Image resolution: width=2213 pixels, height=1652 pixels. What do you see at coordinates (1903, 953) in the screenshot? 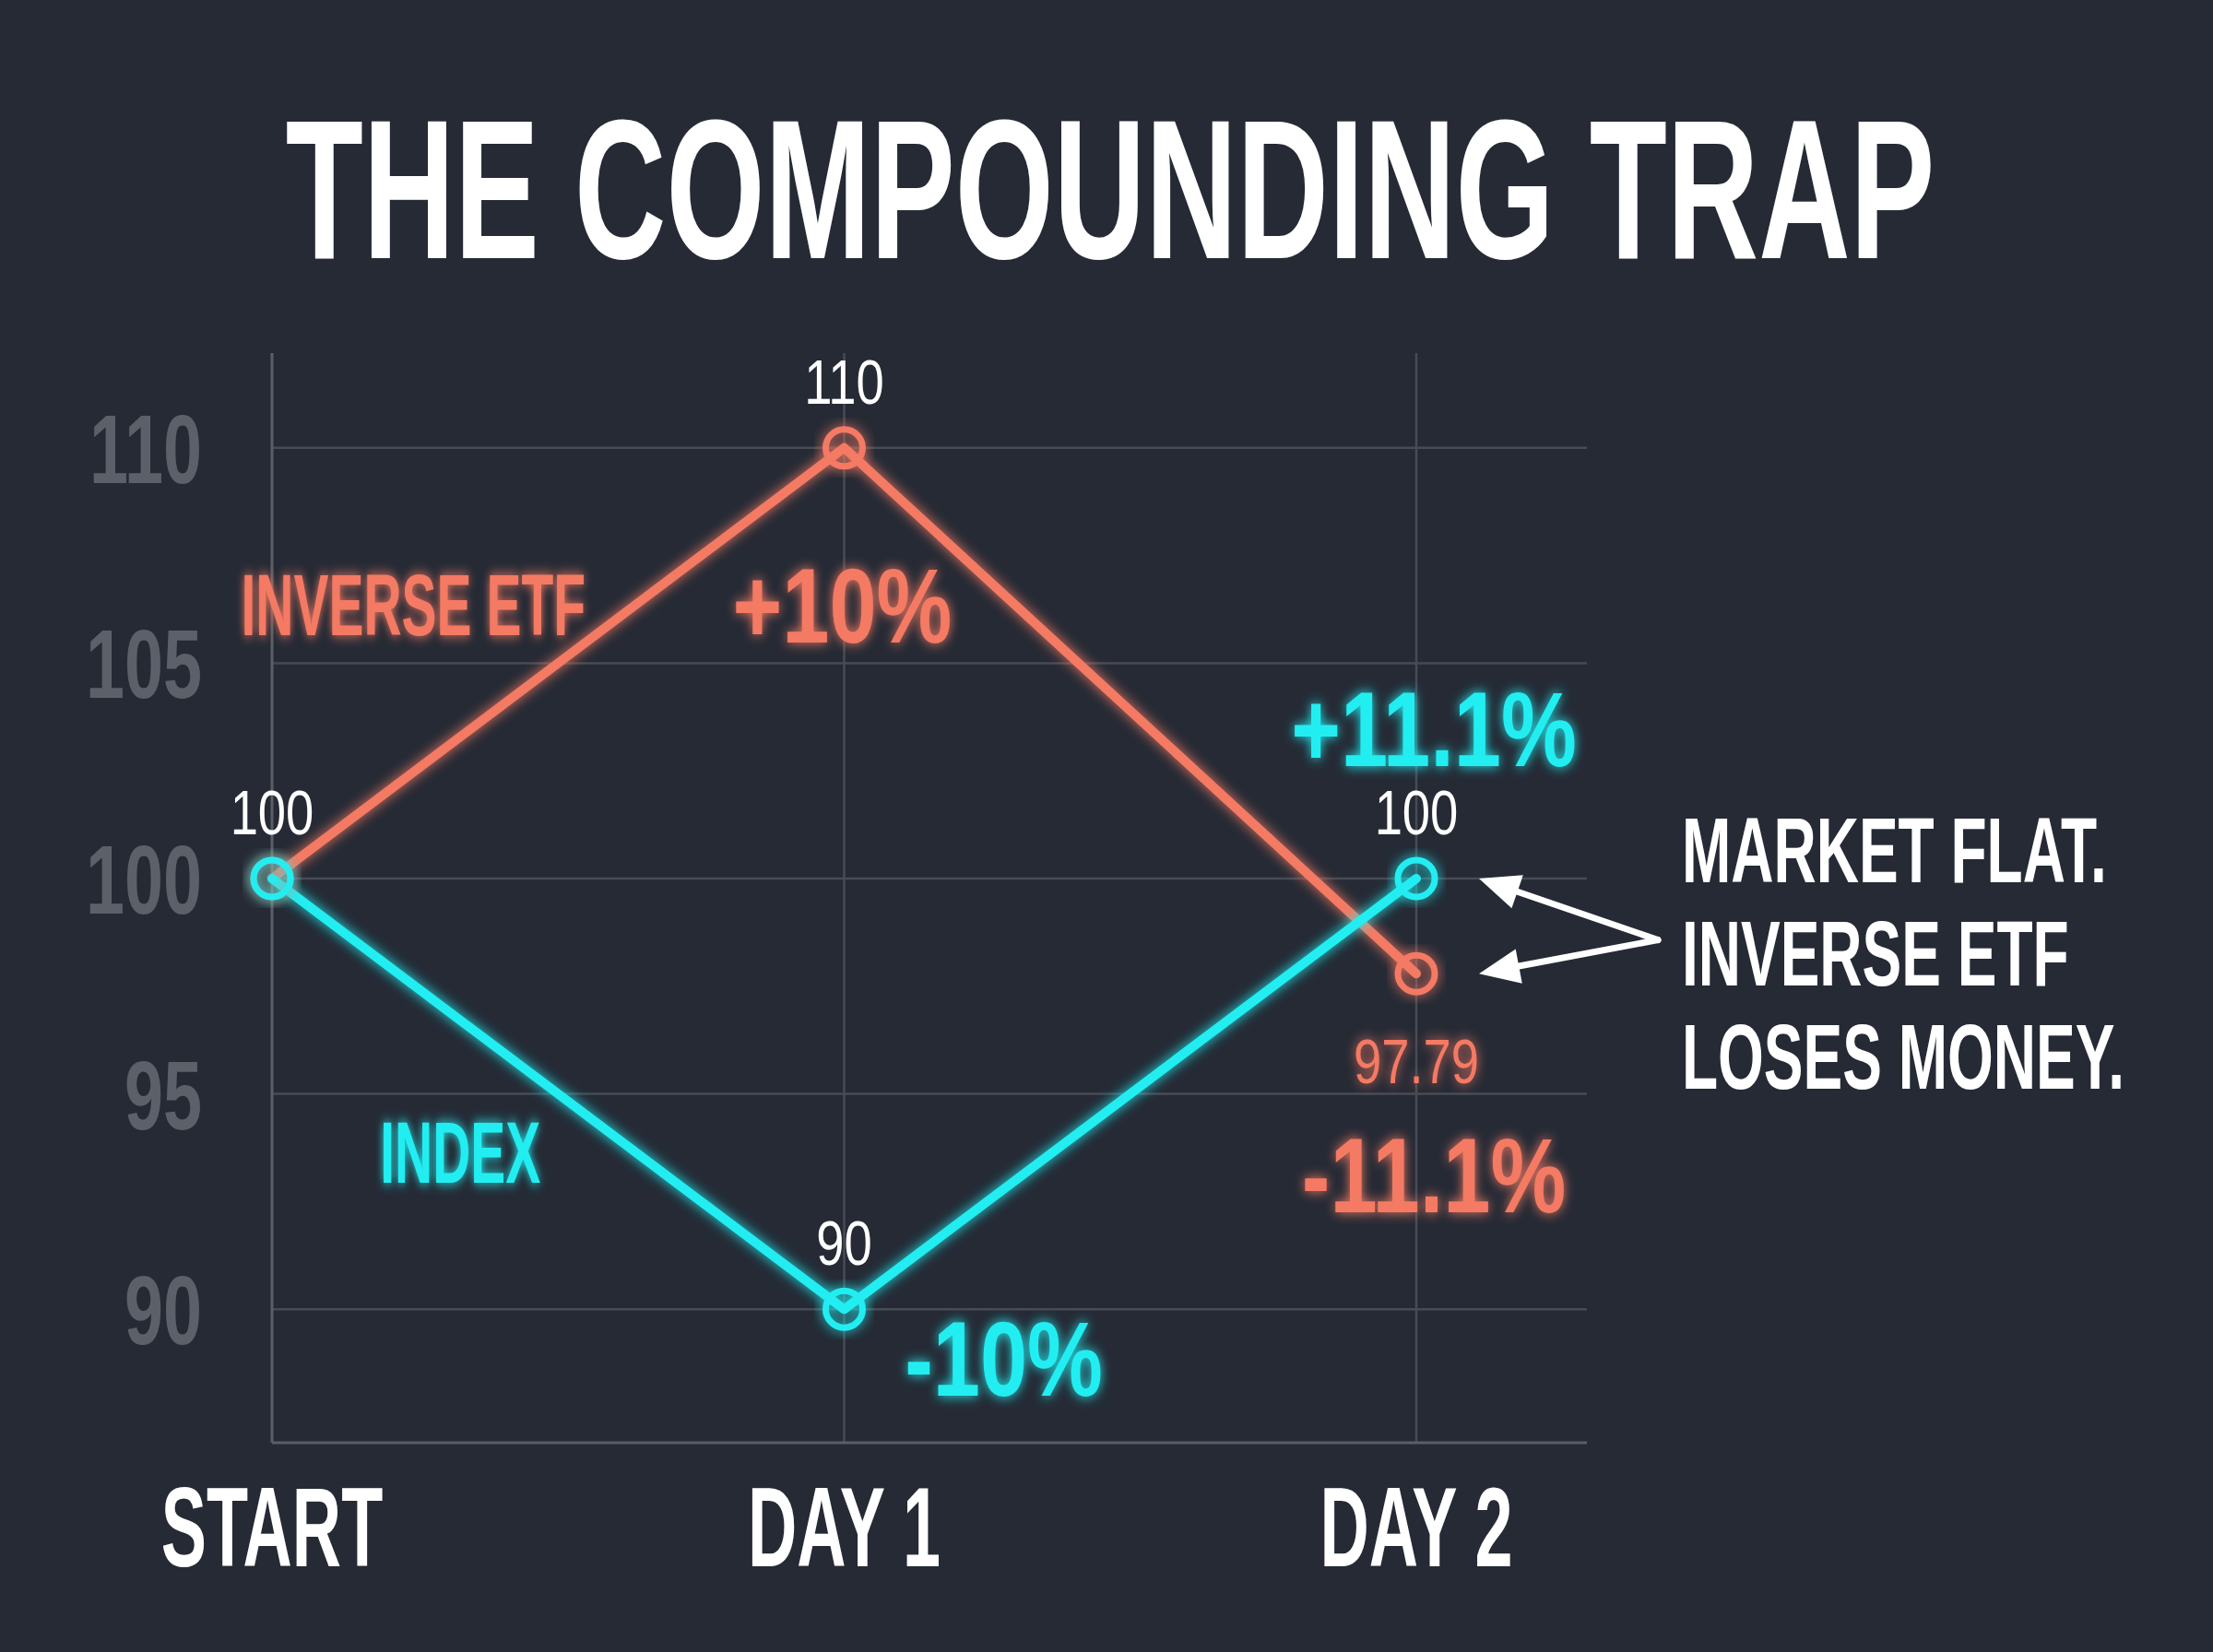
I see `text: MARKET FLAT. INVERSE ETF LOSES MONEY.` at bounding box center [1903, 953].